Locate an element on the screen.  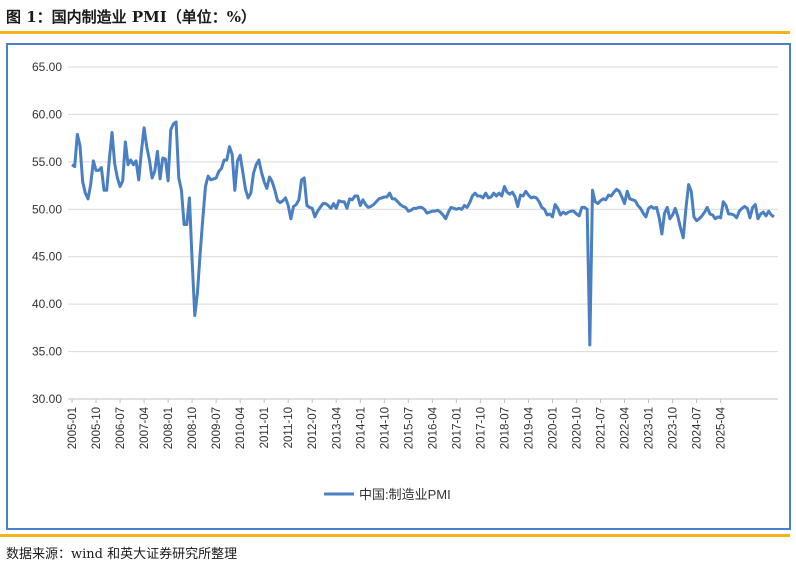
x-tick-label: 2011-01 is located at coordinates (265, 427).